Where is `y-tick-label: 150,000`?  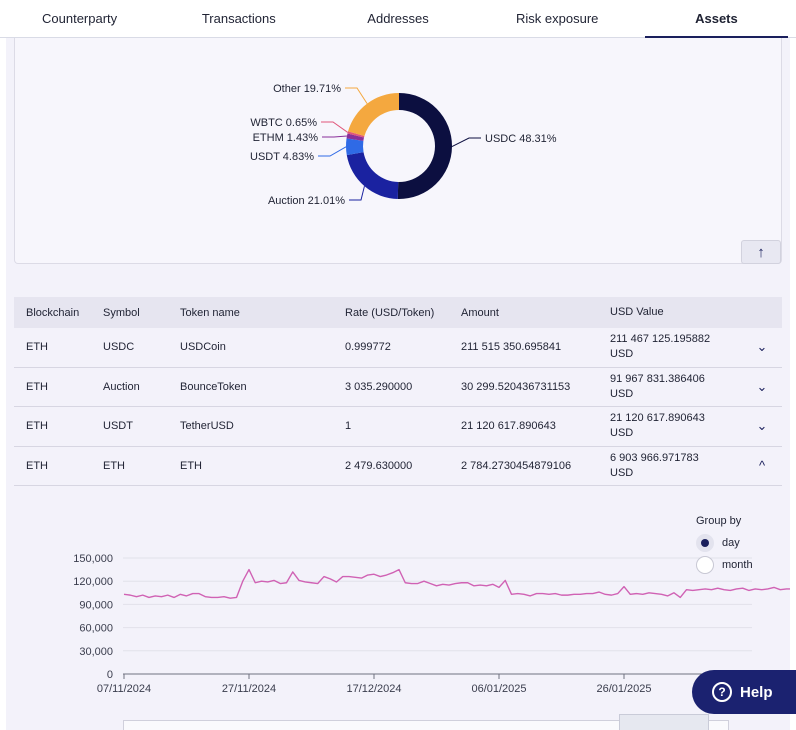 y-tick-label: 150,000 is located at coordinates (93, 559).